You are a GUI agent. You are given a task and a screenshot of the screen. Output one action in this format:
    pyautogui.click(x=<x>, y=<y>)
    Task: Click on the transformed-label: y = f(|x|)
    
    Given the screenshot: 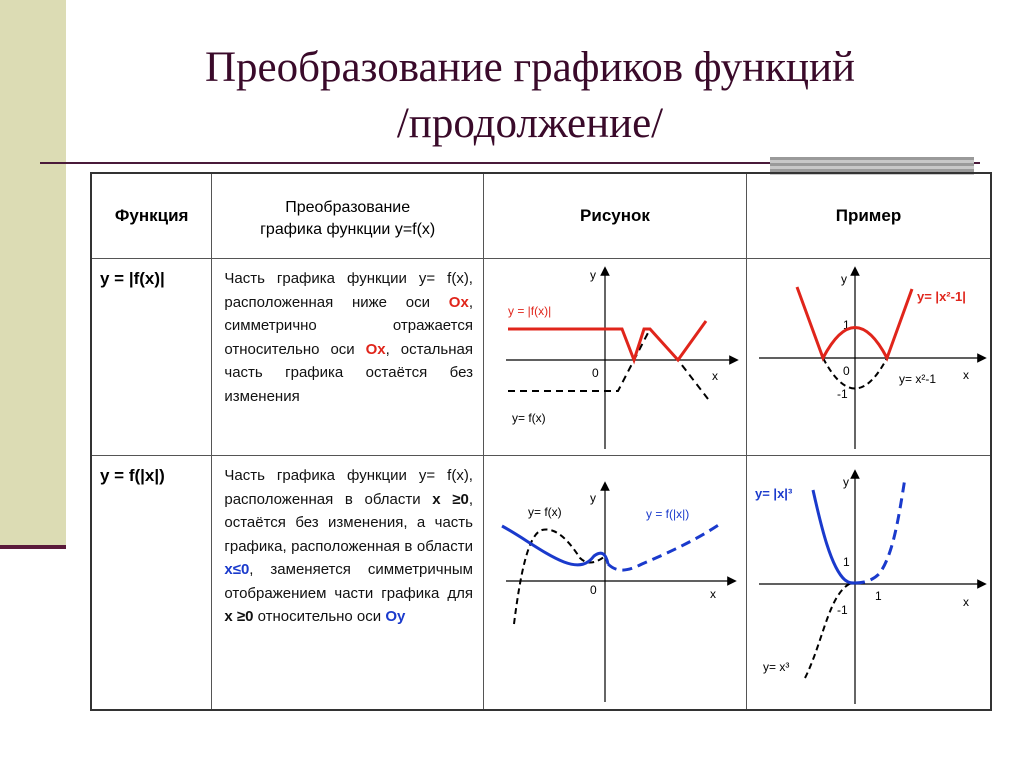 What is the action you would take?
    pyautogui.click(x=667, y=514)
    